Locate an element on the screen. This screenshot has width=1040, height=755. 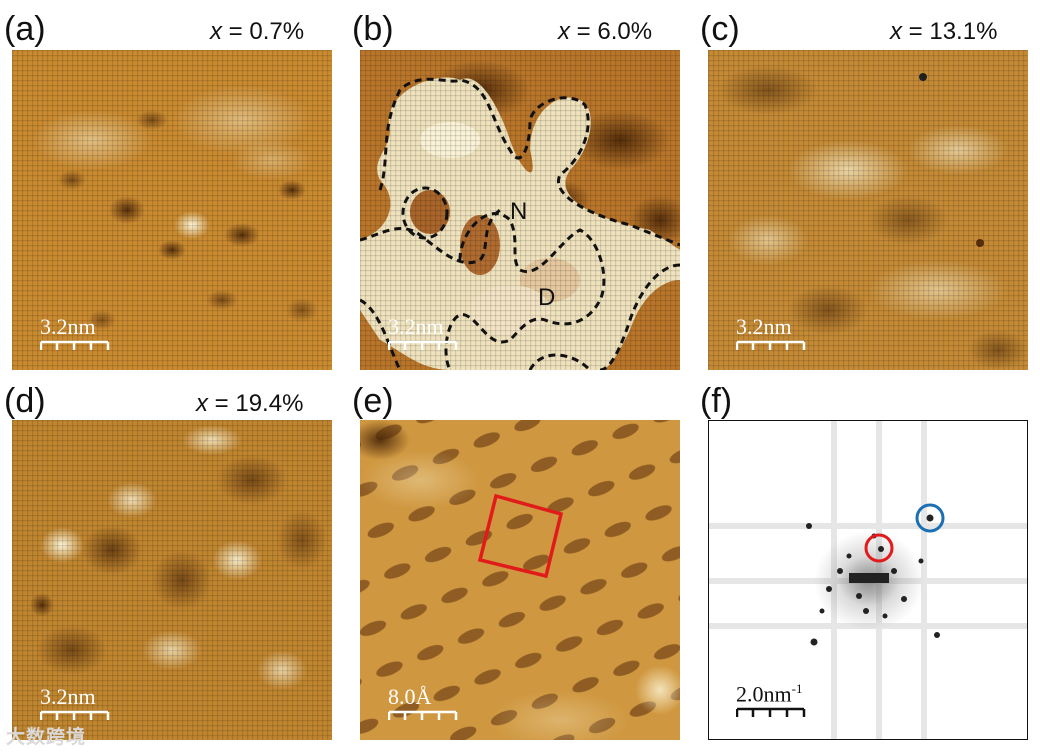
scale-bar-d: 3.2nm is located at coordinates (75, 704).